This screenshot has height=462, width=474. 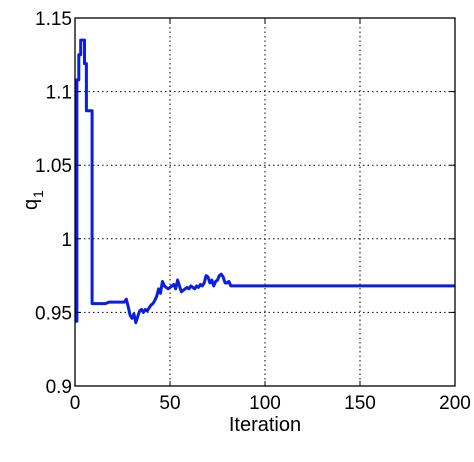 I want to click on x-tick-label: 100, so click(x=265, y=403).